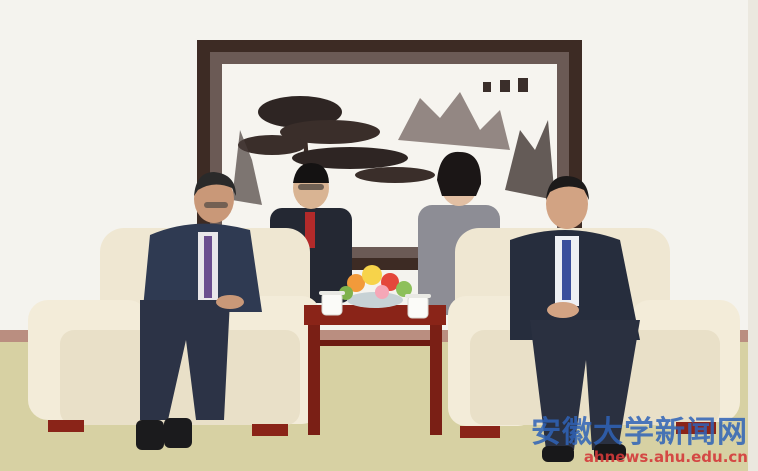 The image size is (758, 471). What do you see at coordinates (753, 235) in the screenshot?
I see `wall-edge` at bounding box center [753, 235].